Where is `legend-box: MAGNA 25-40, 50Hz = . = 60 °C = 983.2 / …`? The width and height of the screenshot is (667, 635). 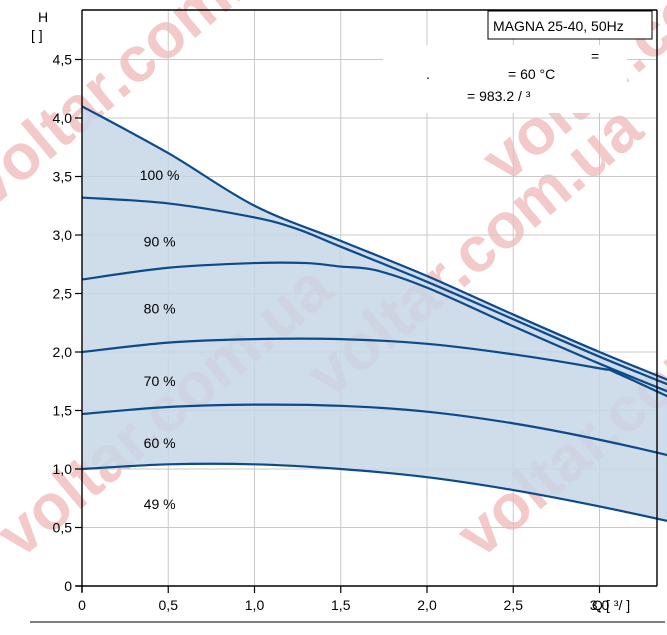 legend-box: MAGNA 25-40, 50Hz = . = 60 °C = 983.2 / … is located at coordinates (518, 61).